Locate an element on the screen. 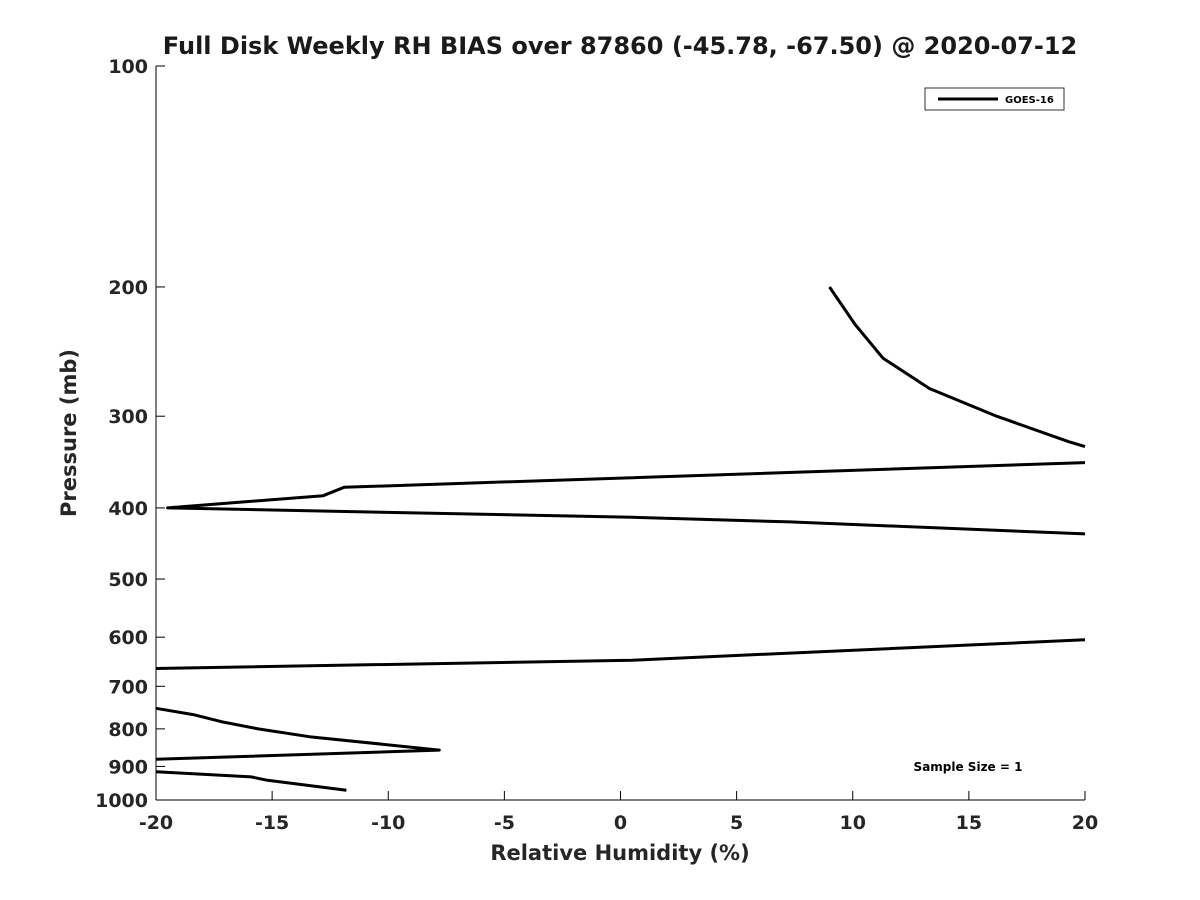  sample-size-annotation: Sample Size = 1 is located at coordinates (968, 767).